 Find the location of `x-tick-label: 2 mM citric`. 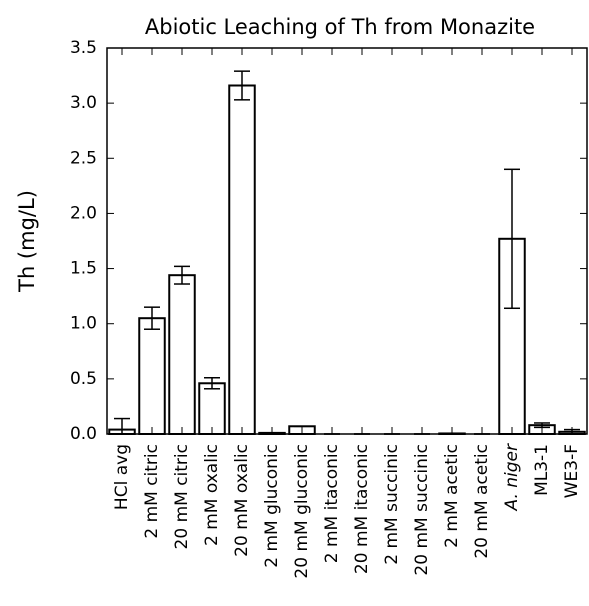

x-tick-label: 2 mM citric is located at coordinates (152, 491).